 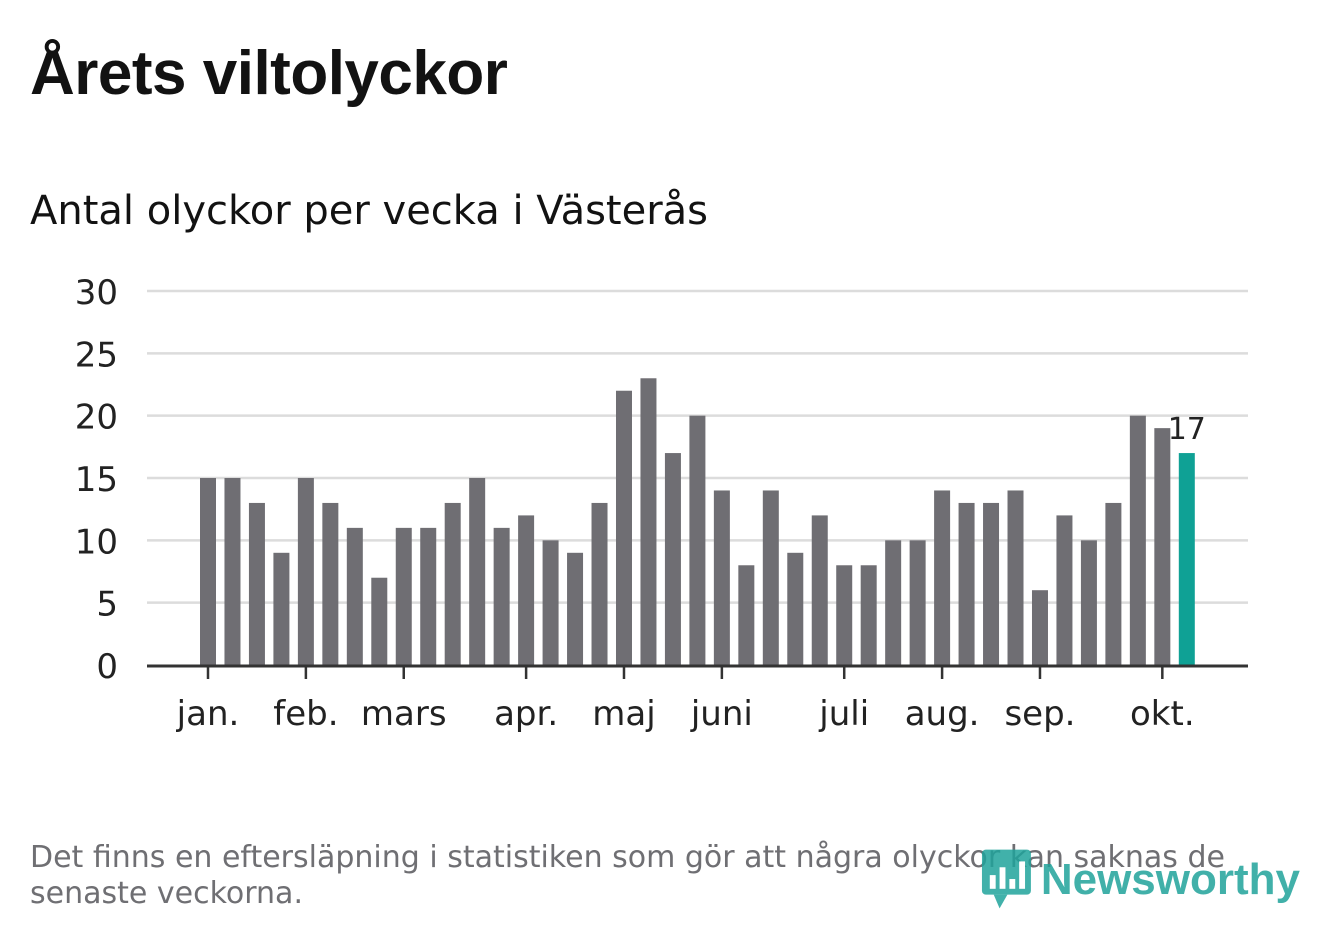 What do you see at coordinates (721, 714) in the screenshot?
I see `x-tick-label: juni` at bounding box center [721, 714].